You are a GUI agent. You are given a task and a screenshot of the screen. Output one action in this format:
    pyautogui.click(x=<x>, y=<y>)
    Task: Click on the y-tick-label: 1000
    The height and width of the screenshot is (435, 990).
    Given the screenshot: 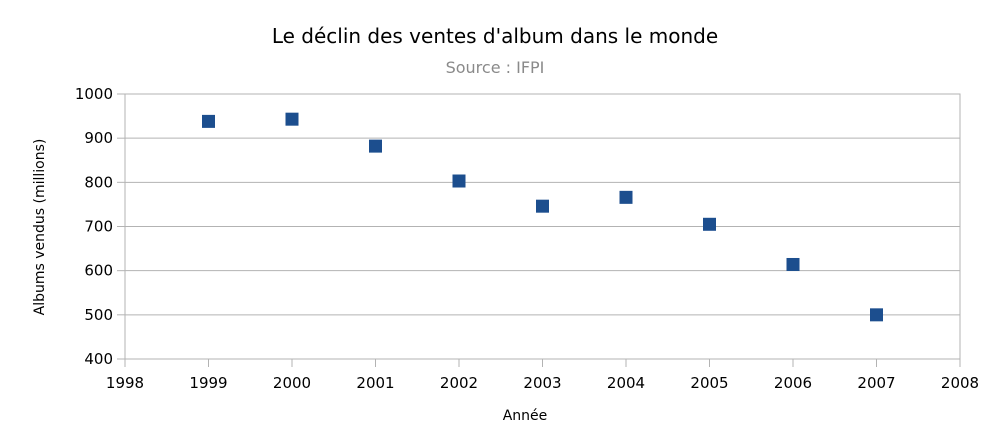 What is the action you would take?
    pyautogui.click(x=94, y=94)
    